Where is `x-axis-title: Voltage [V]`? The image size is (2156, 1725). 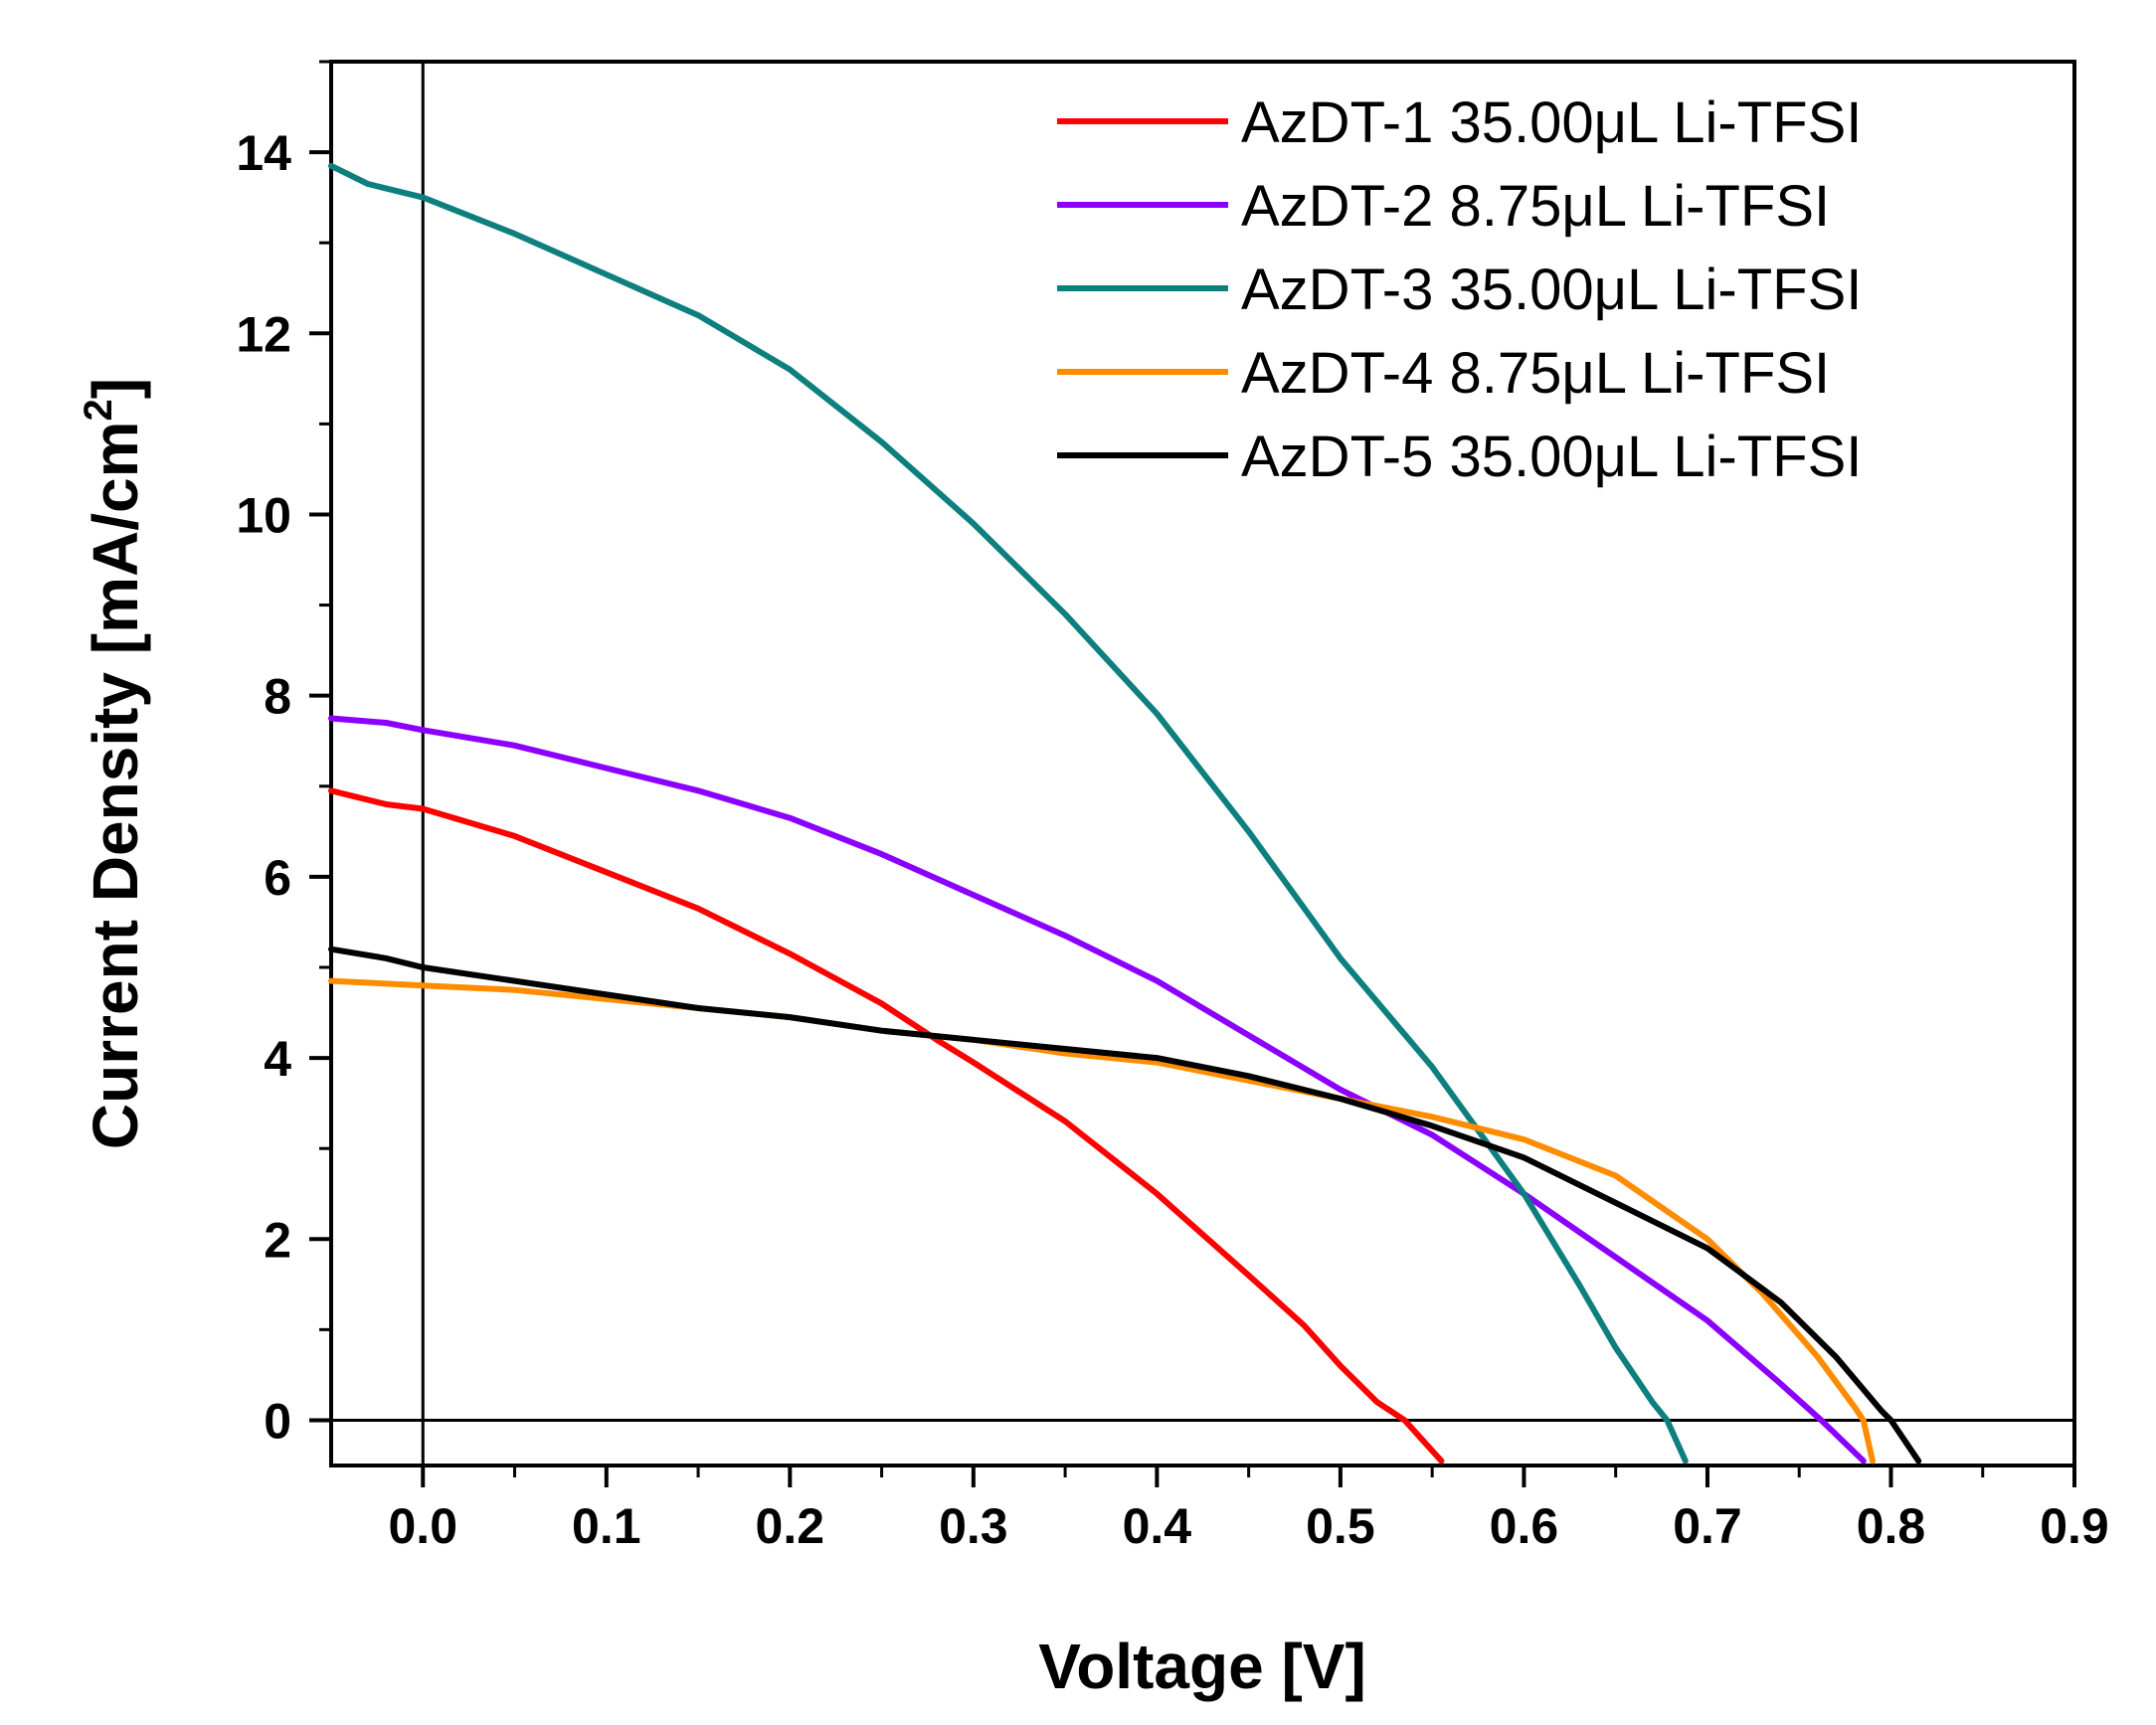
x-axis-title: Voltage [V] is located at coordinates (1202, 1666).